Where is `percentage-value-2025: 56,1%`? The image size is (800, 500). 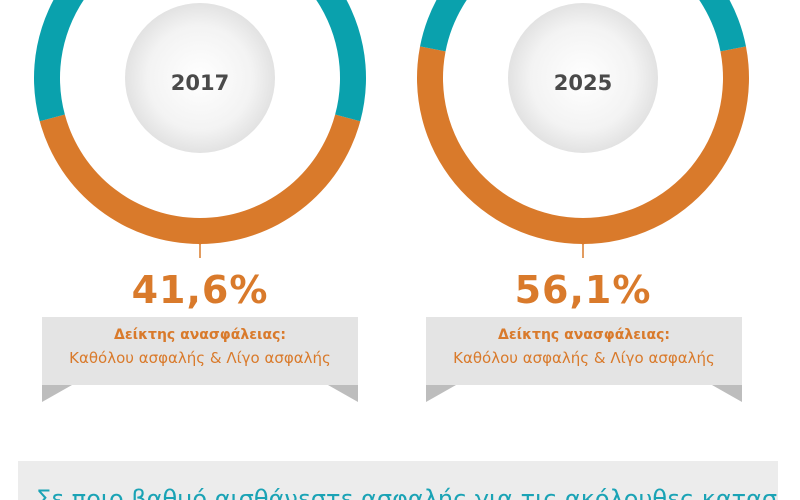
percentage-value-2025: 56,1% is located at coordinates (583, 290).